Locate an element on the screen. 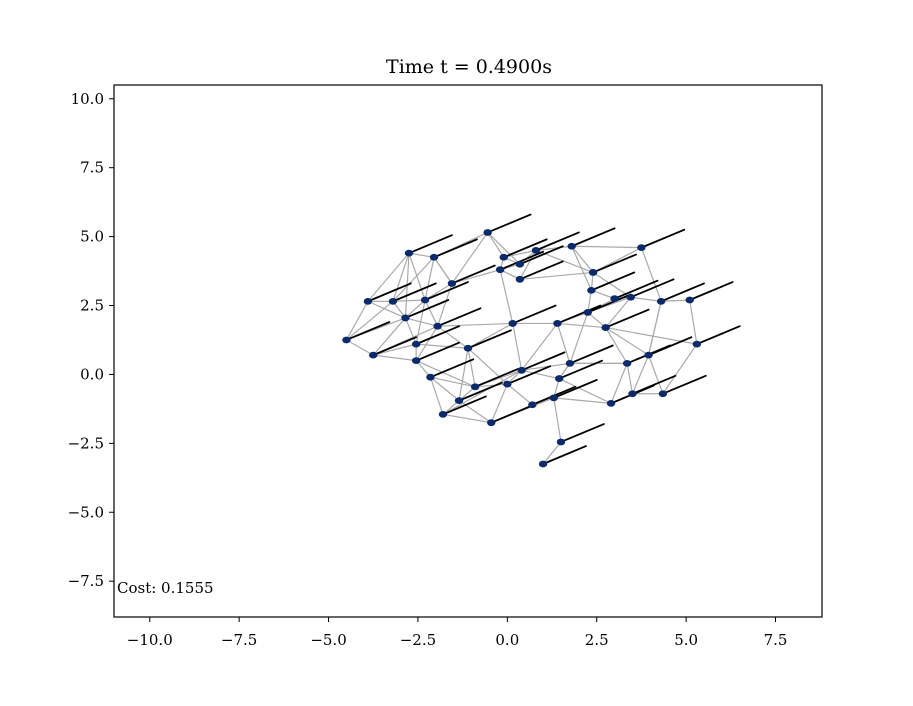 This screenshot has height=706, width=913. chart-title: Time t = 0.4900s is located at coordinates (469, 67).